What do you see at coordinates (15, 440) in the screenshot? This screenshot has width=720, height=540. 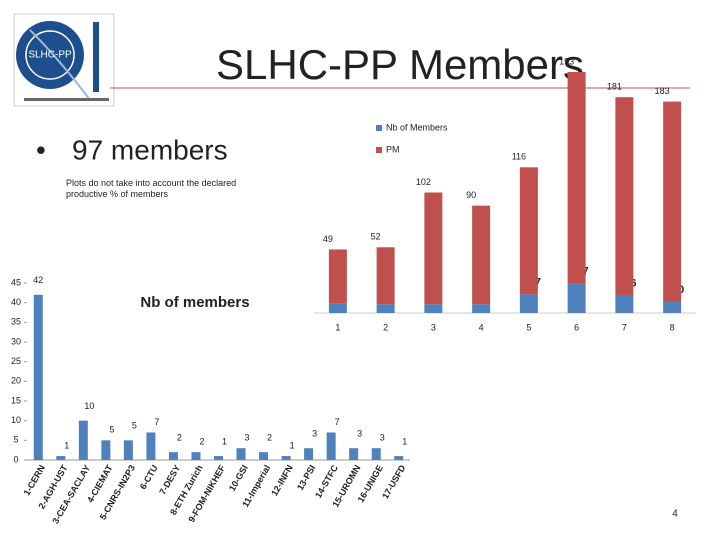 I see `y-tick-label: 5` at bounding box center [15, 440].